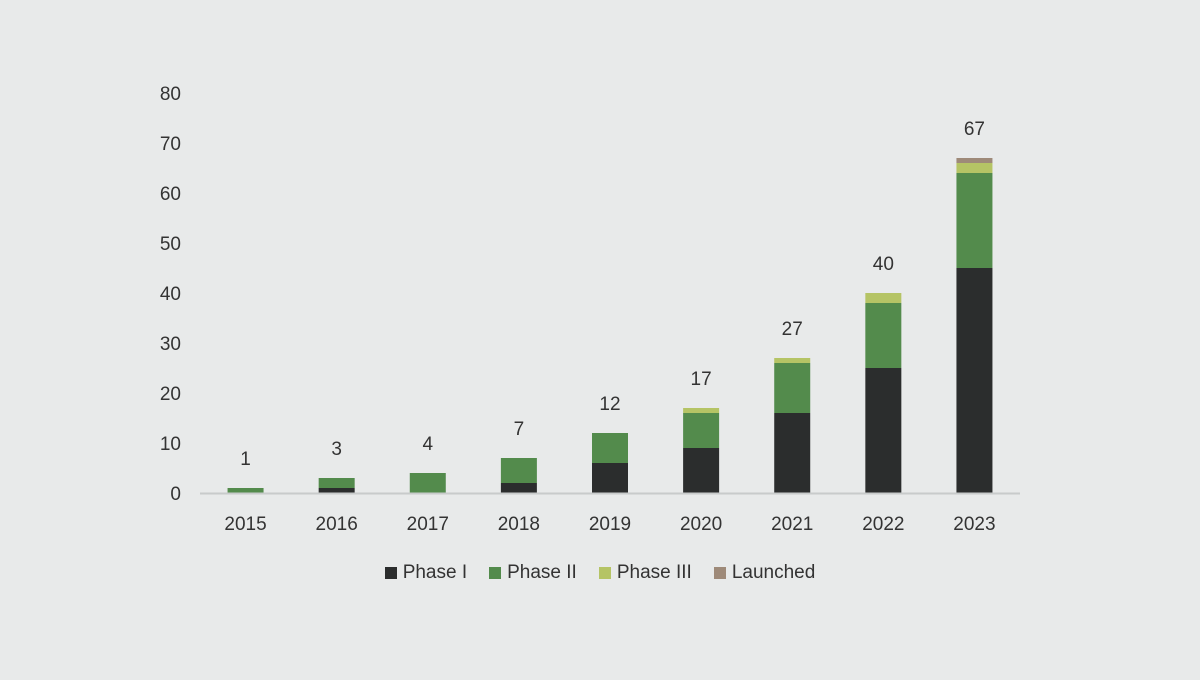  Describe the element at coordinates (654, 572) in the screenshot. I see `legend-label-phase-3: Phase III` at that location.